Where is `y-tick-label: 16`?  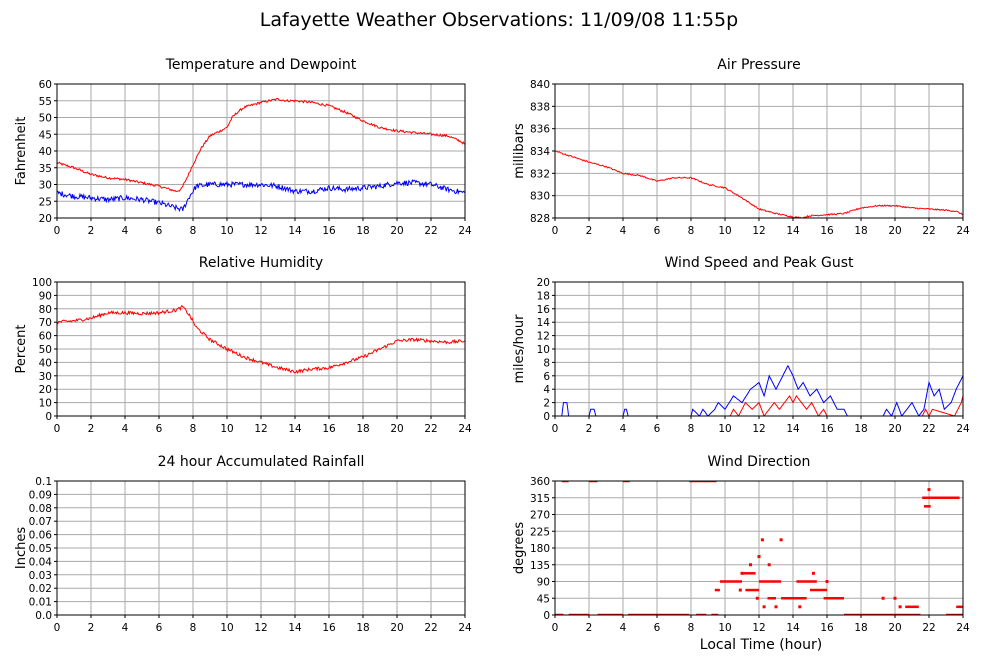
y-tick-label: 16 is located at coordinates (544, 310).